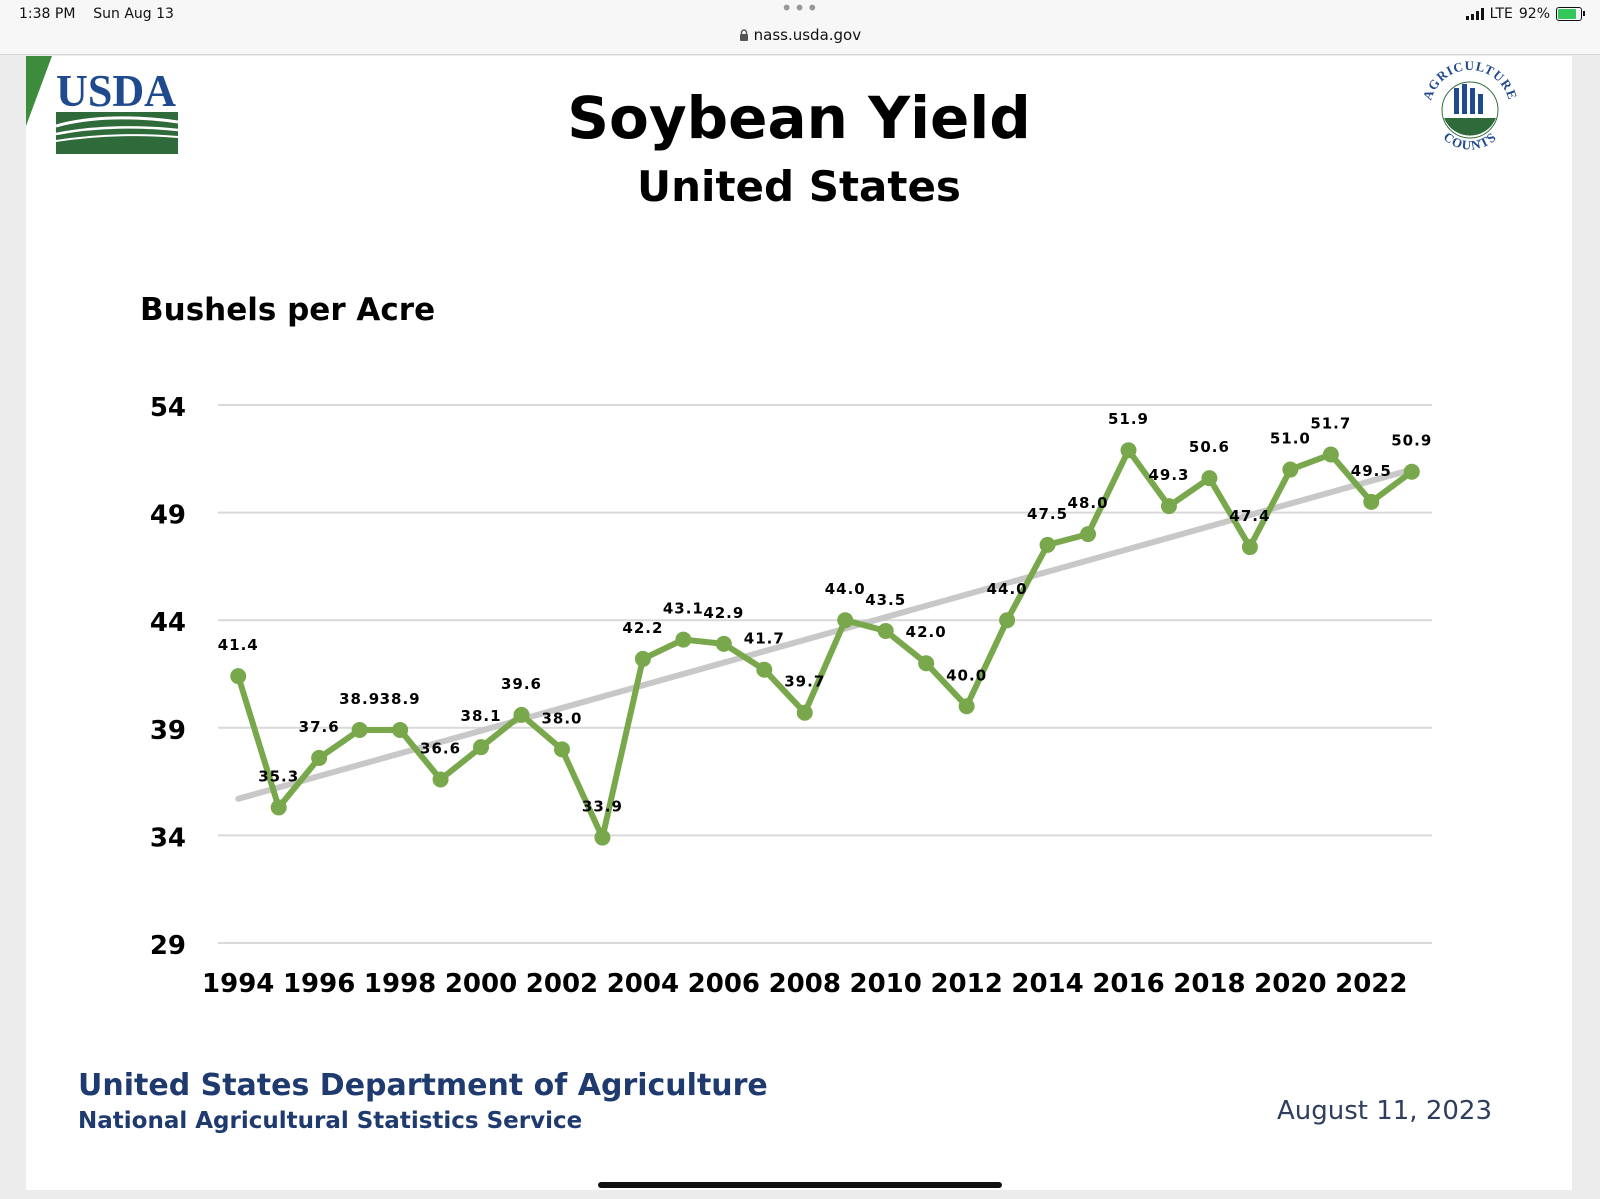 The width and height of the screenshot is (1600, 1199). I want to click on x-tick-label: 2006, so click(724, 984).